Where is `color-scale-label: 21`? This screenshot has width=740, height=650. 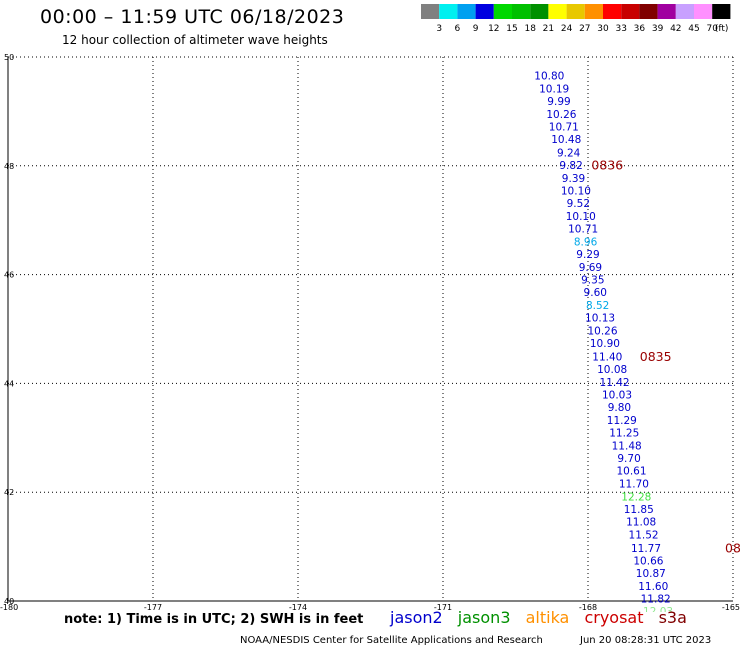 color-scale-label: 21 is located at coordinates (548, 29).